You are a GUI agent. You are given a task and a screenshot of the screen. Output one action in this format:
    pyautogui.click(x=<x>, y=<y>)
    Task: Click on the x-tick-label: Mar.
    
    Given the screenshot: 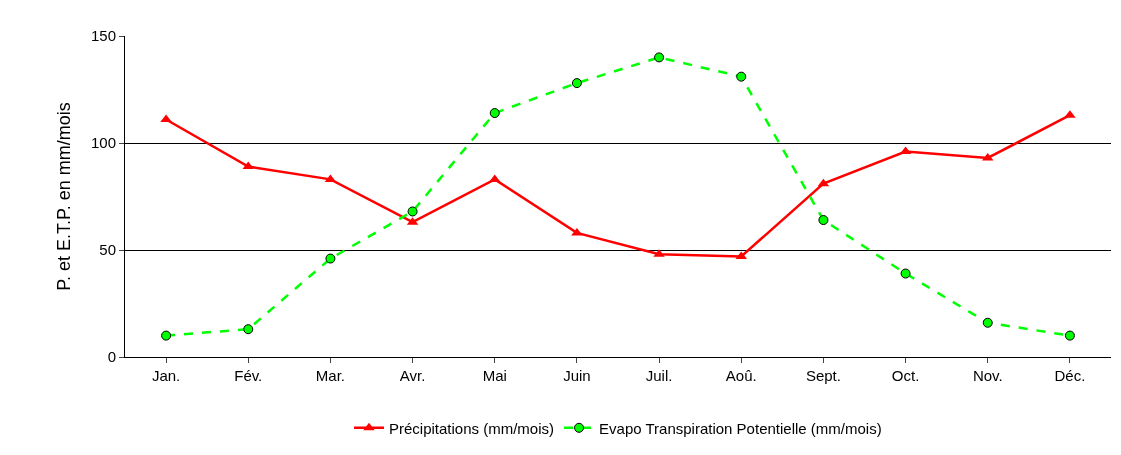 What is the action you would take?
    pyautogui.click(x=330, y=375)
    